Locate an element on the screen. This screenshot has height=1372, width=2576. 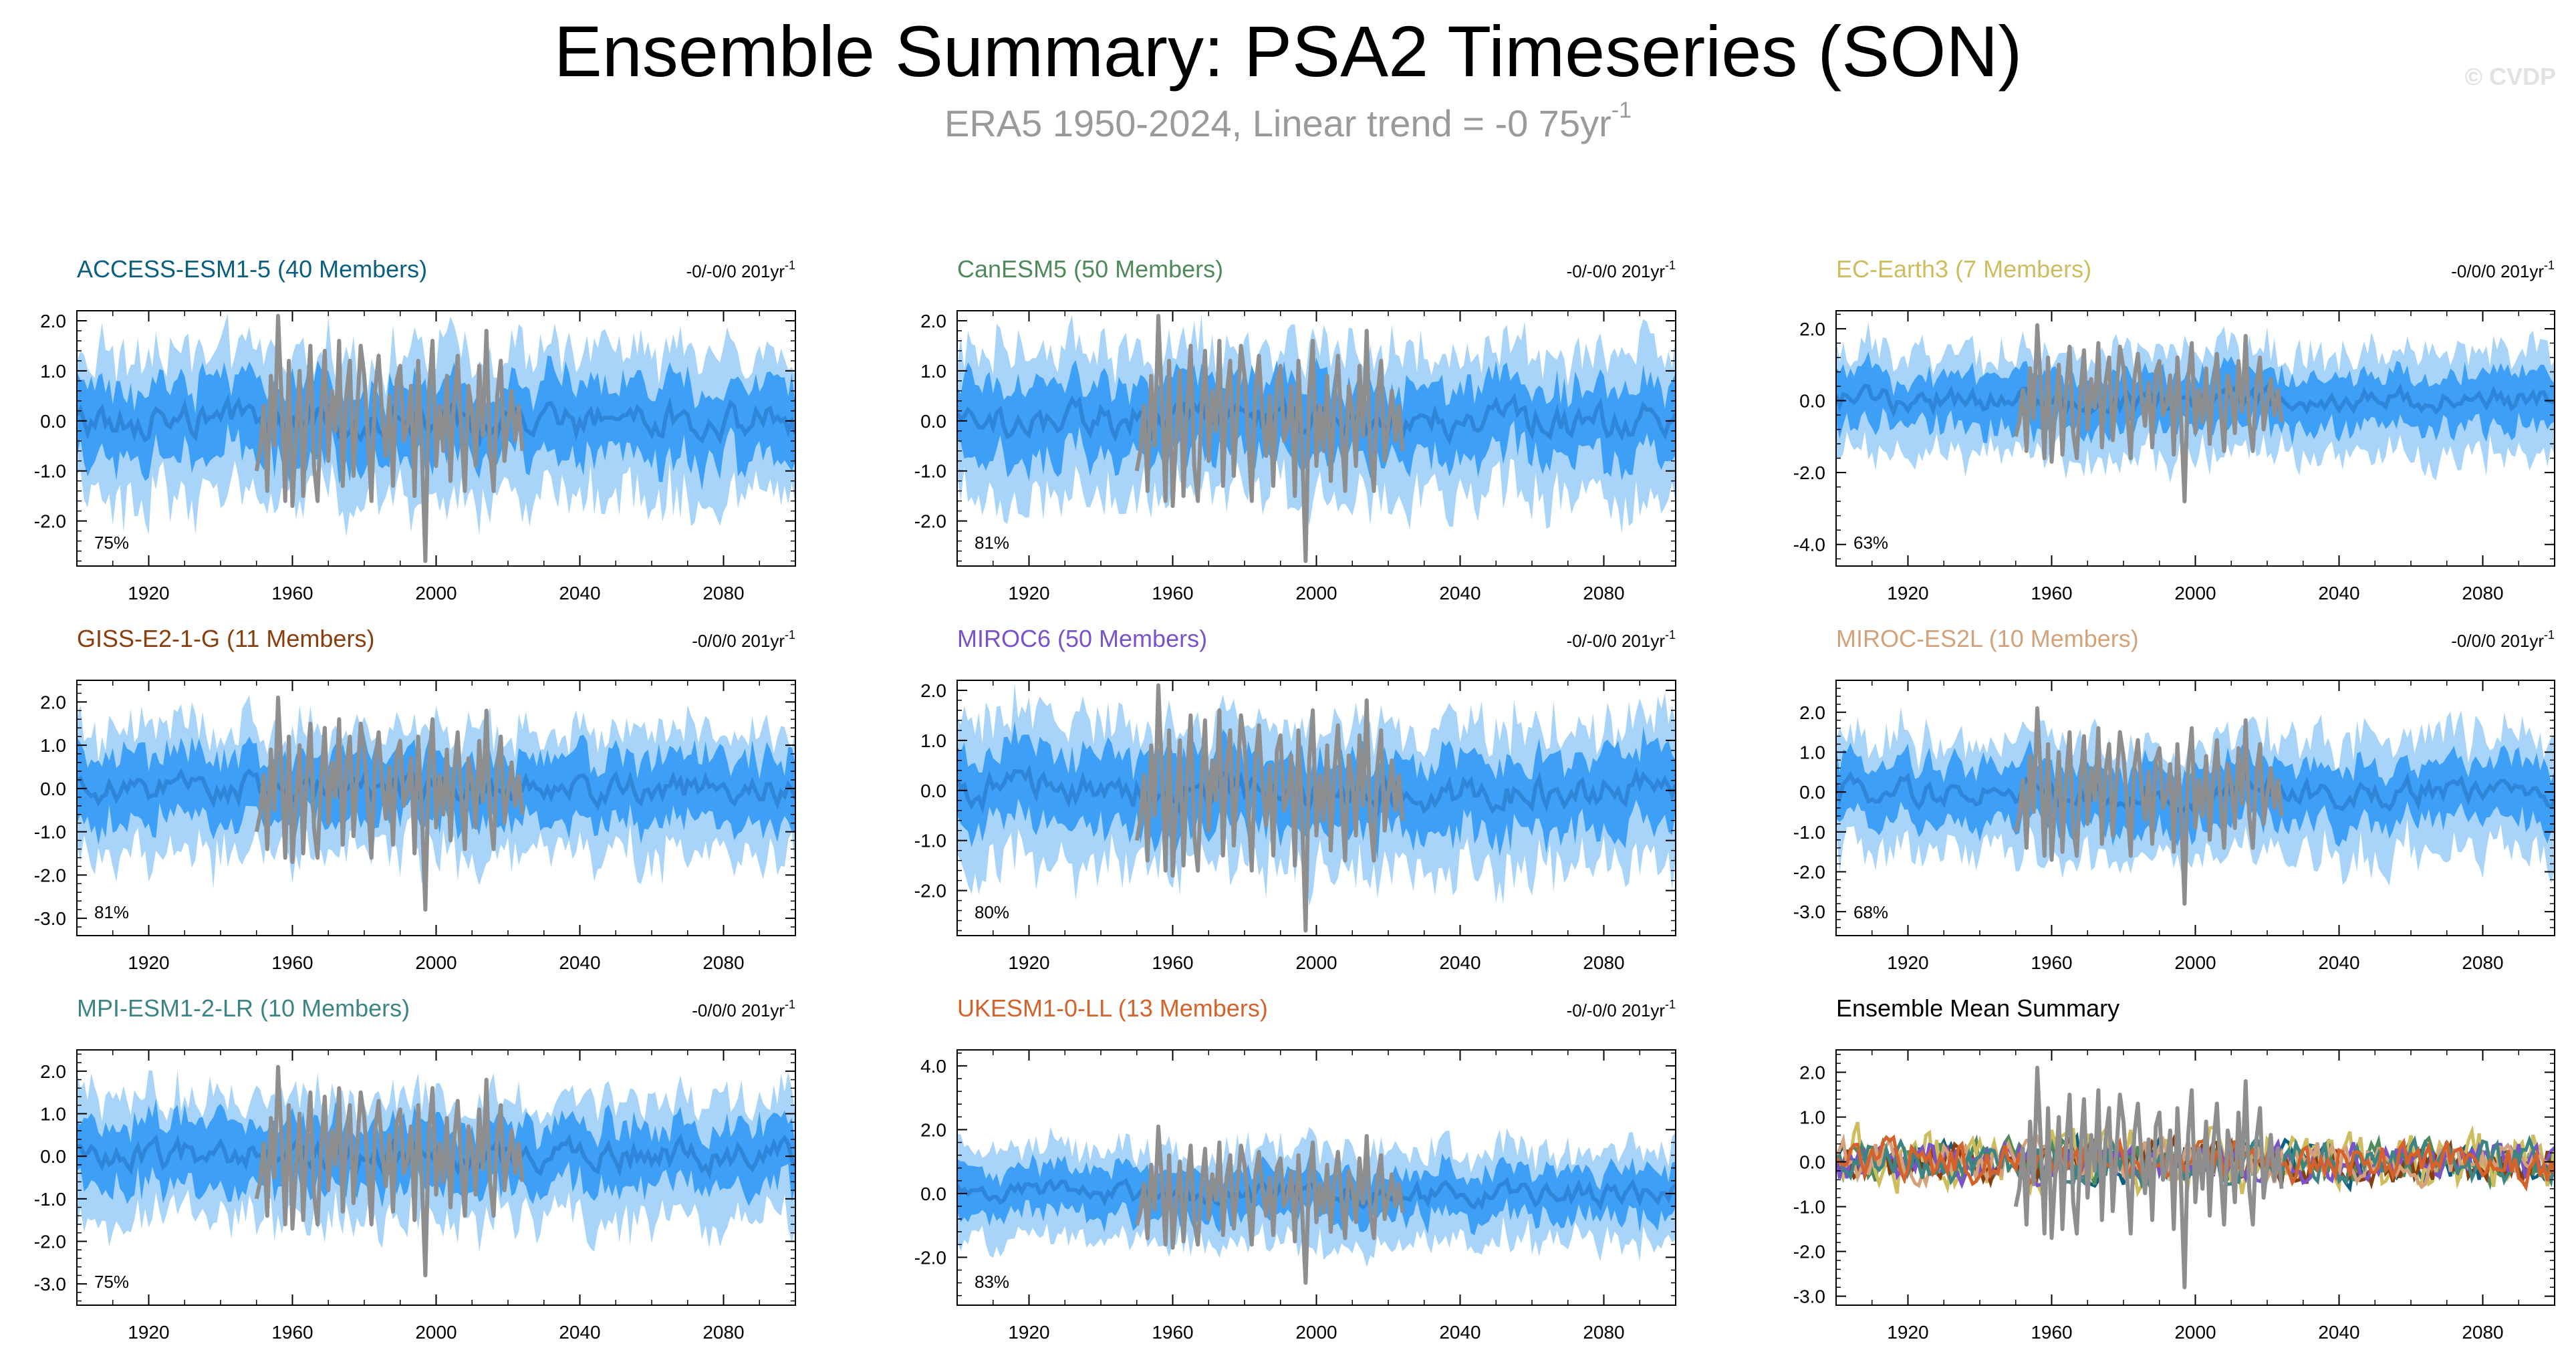
panel-title: ACCESS-ESM1-5 (40 Members) is located at coordinates (252, 269).